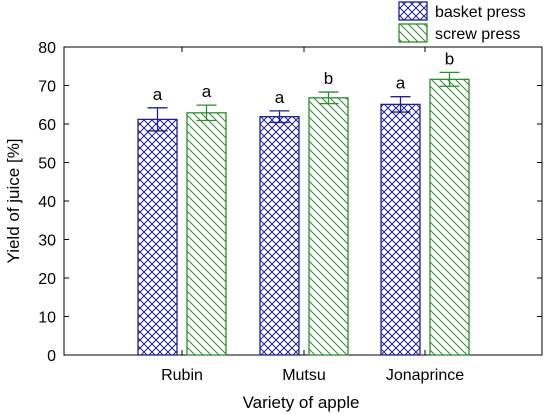  Describe the element at coordinates (51, 356) in the screenshot. I see `y-tick-label: 0` at that location.